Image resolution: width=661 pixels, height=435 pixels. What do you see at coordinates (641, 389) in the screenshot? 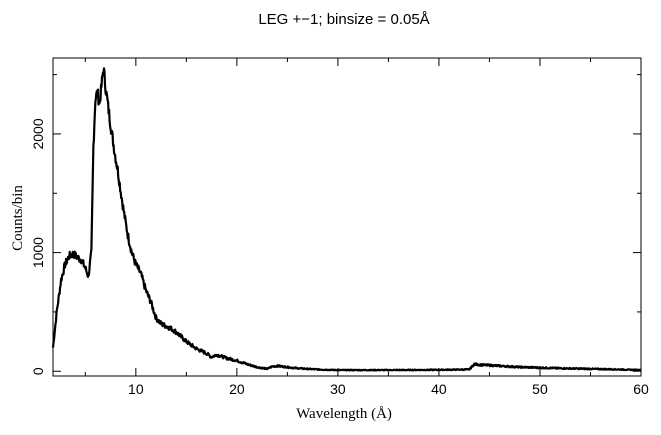
I see `x-tick-label: 60` at bounding box center [641, 389].